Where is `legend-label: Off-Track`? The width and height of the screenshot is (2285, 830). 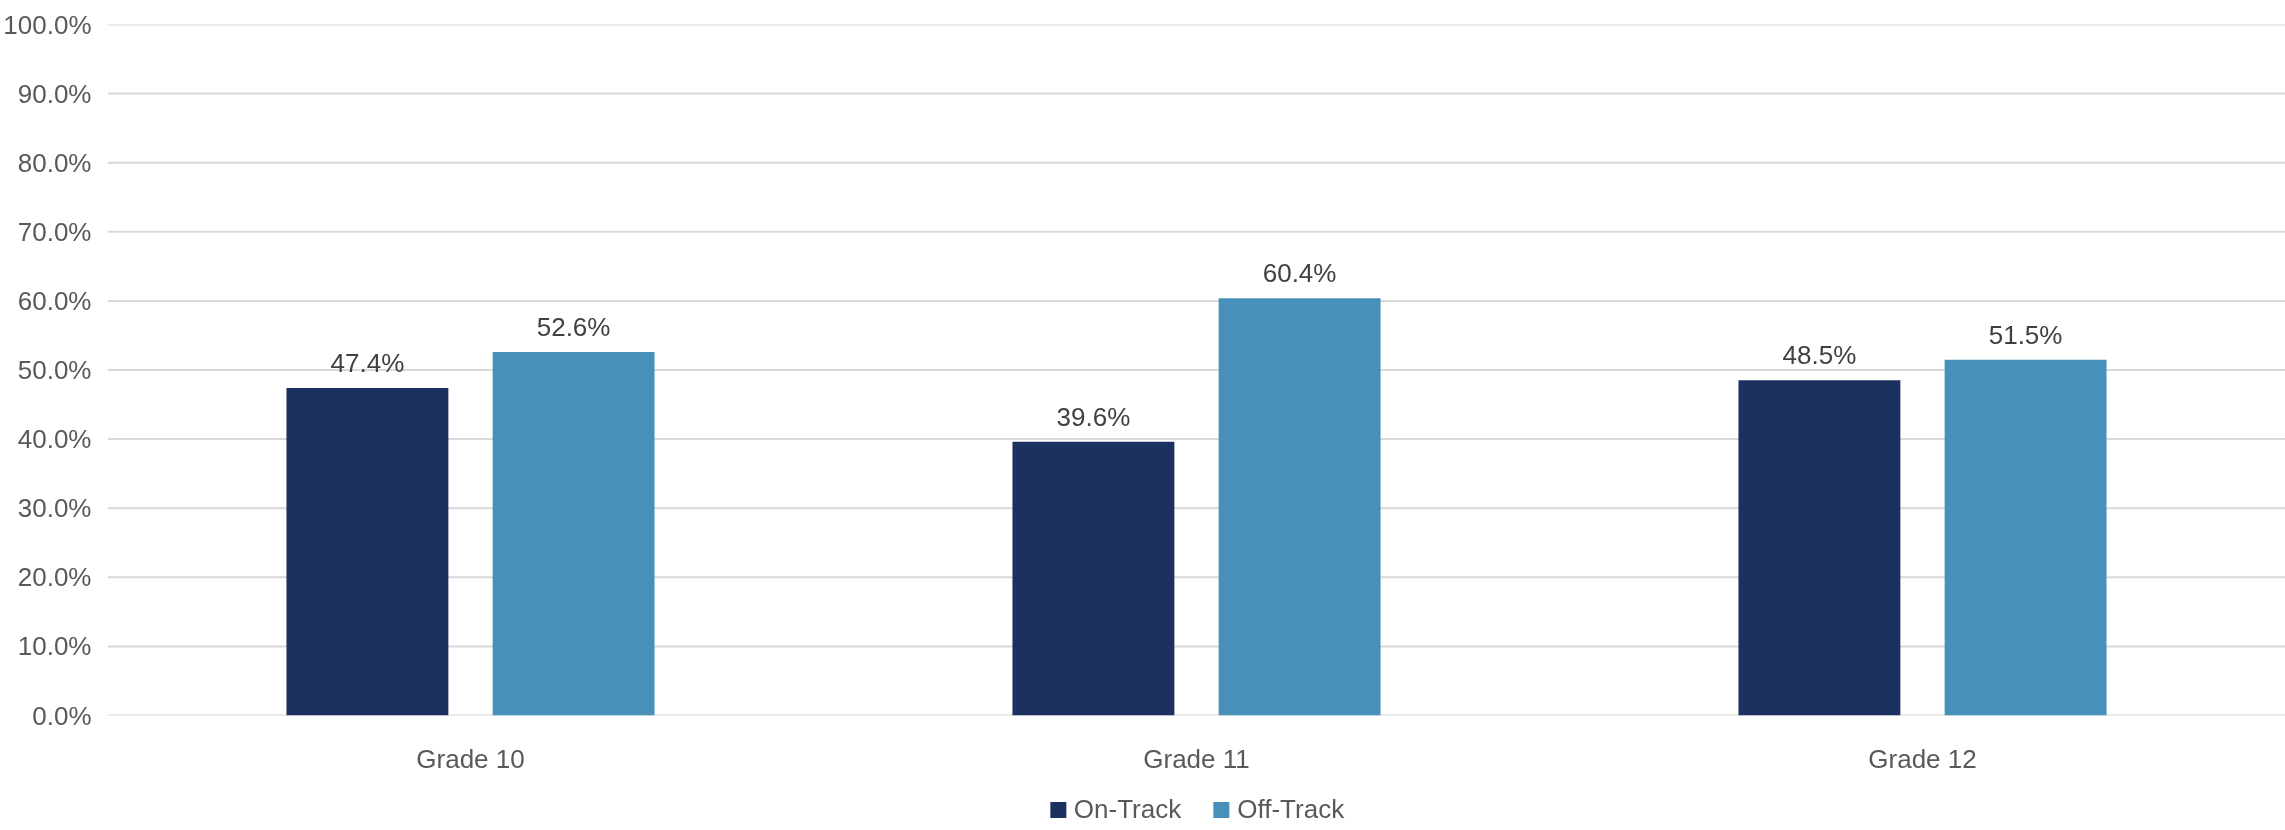
legend-label: Off-Track is located at coordinates (1291, 809).